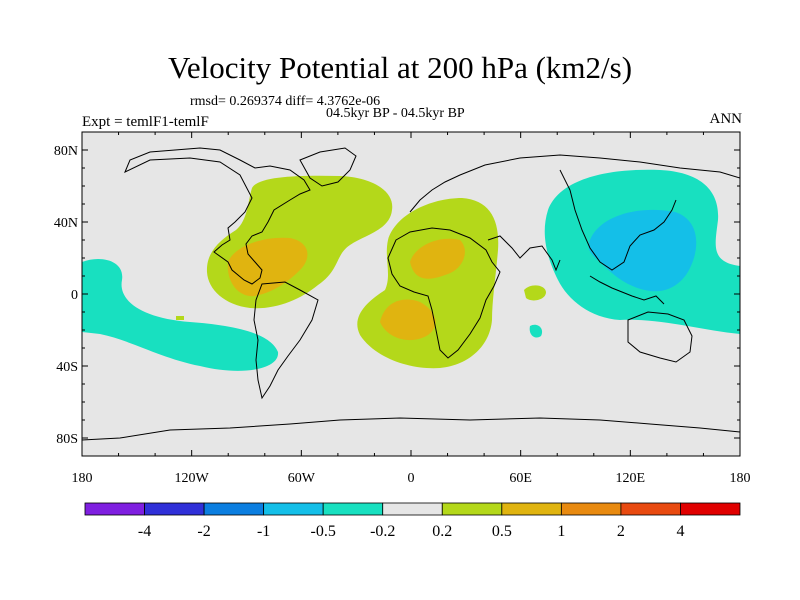  What do you see at coordinates (502, 531) in the screenshot?
I see `colorbar-label: 0.5` at bounding box center [502, 531].